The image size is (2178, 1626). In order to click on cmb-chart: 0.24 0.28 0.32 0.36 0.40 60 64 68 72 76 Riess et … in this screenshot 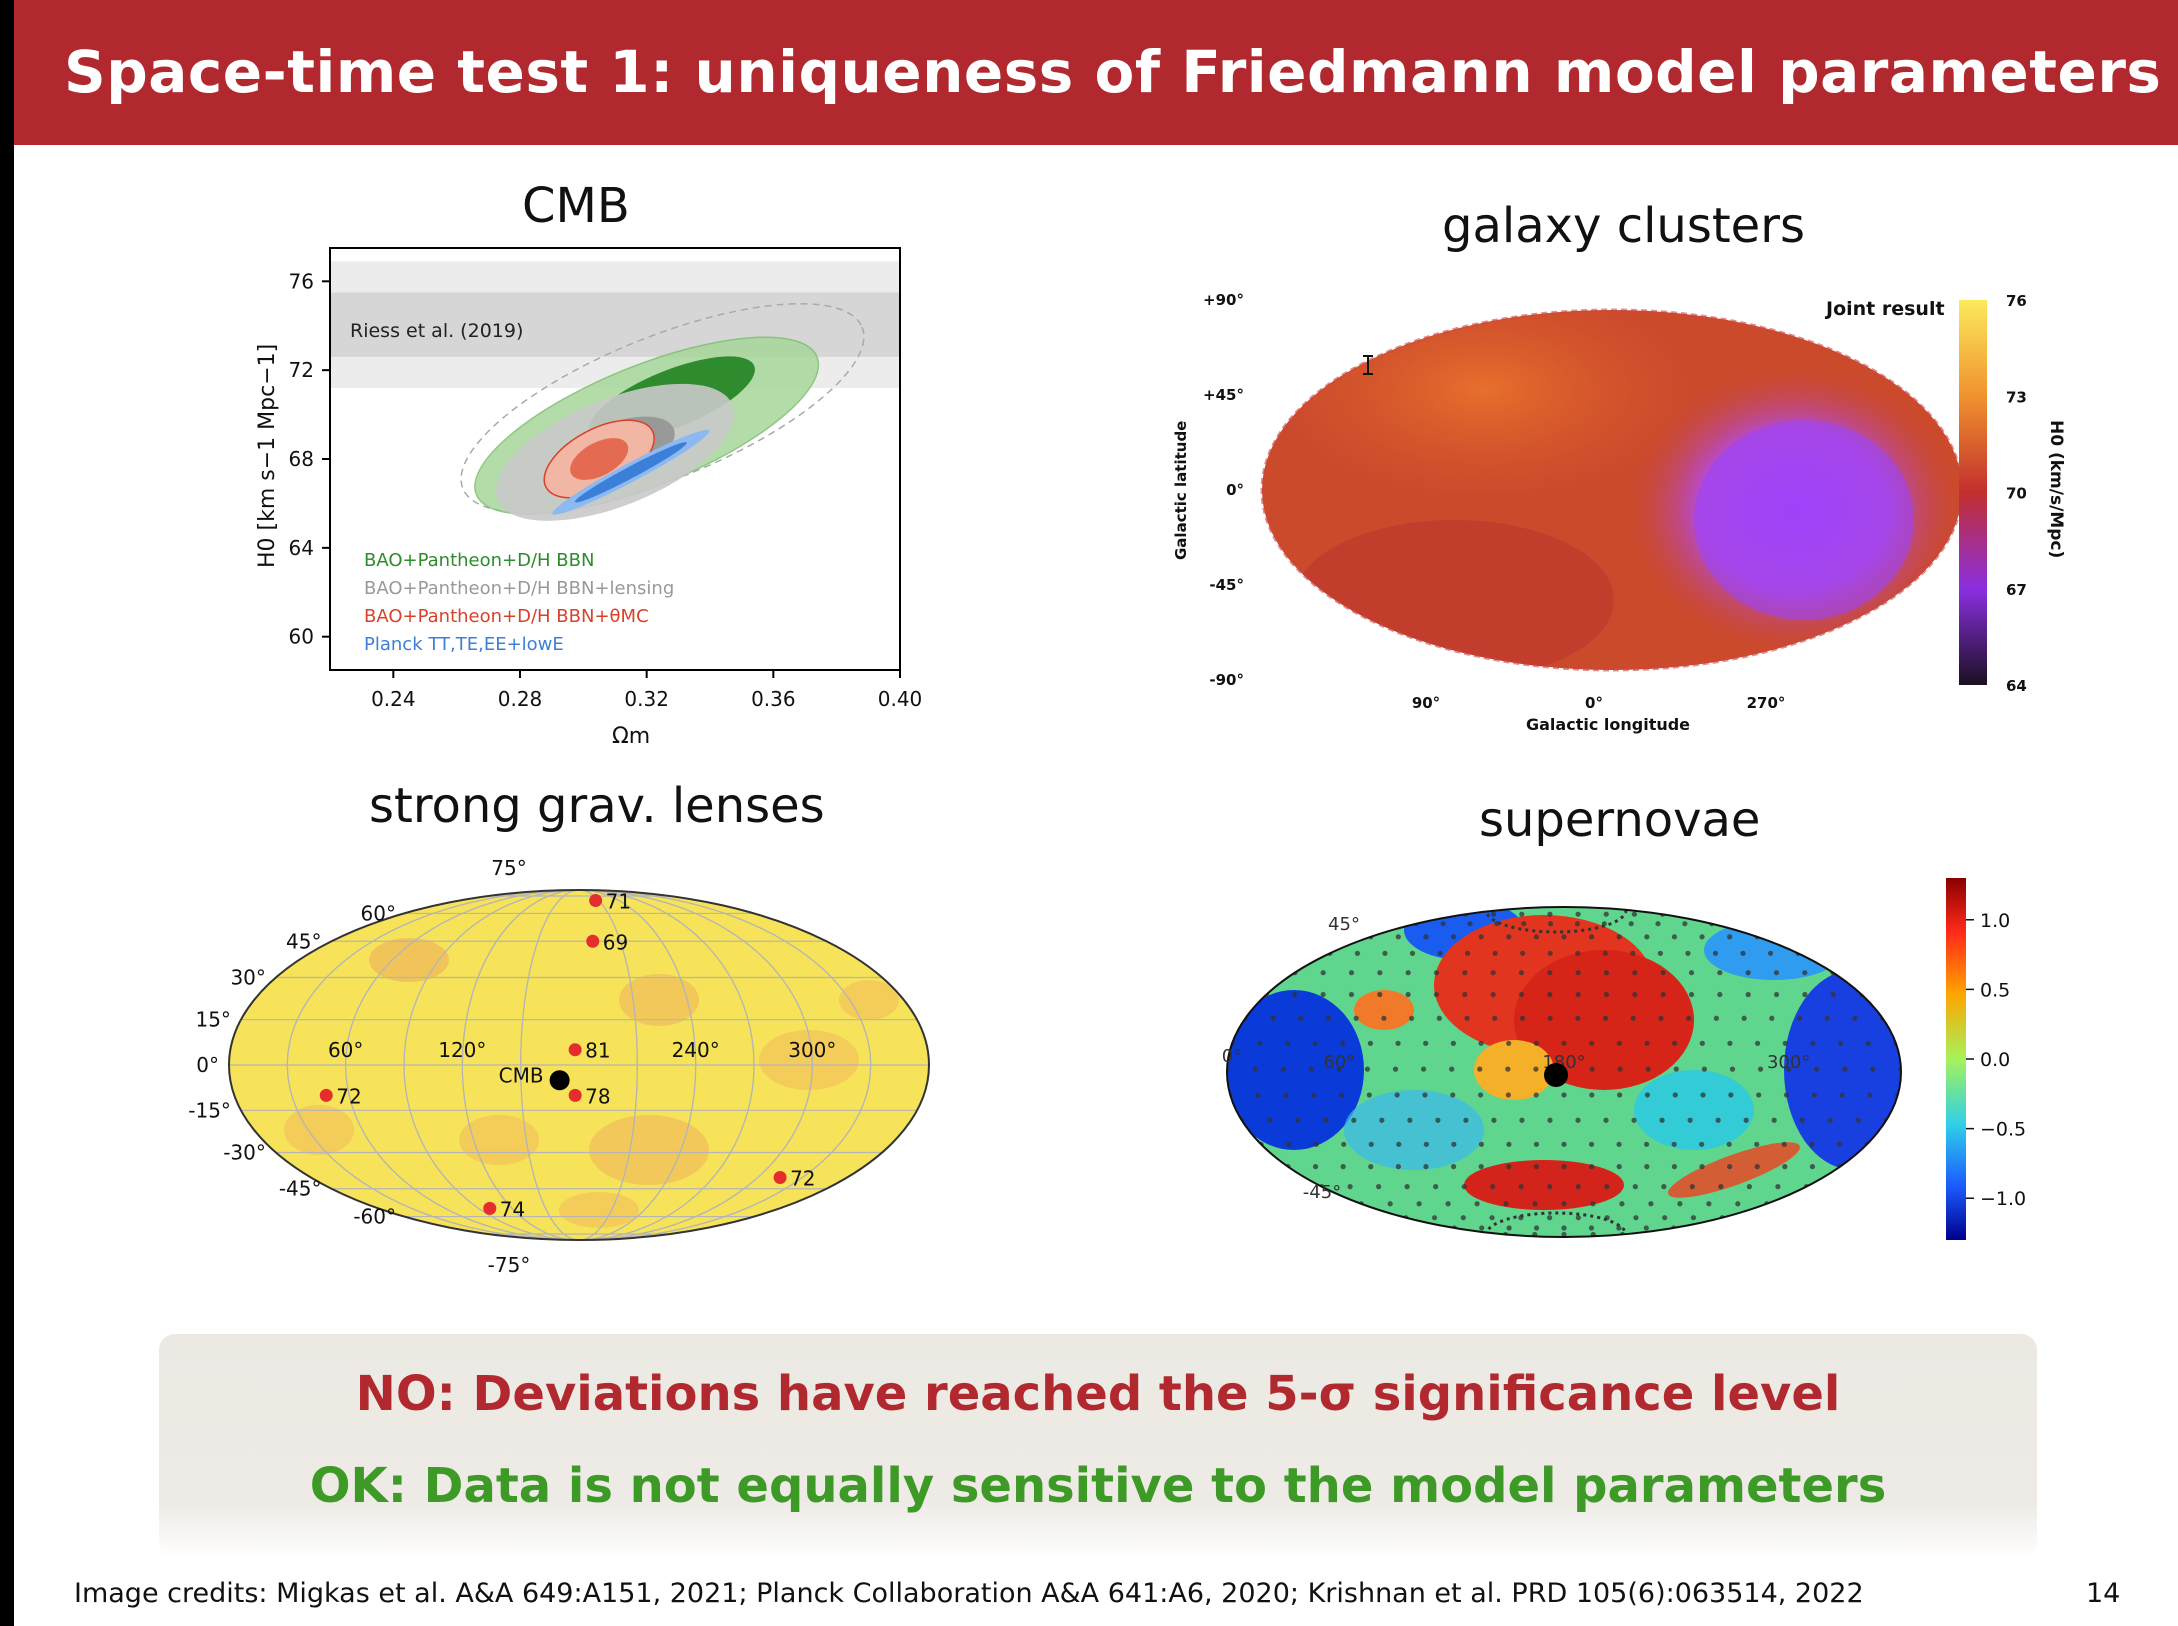, I will do `click(589, 498)`.